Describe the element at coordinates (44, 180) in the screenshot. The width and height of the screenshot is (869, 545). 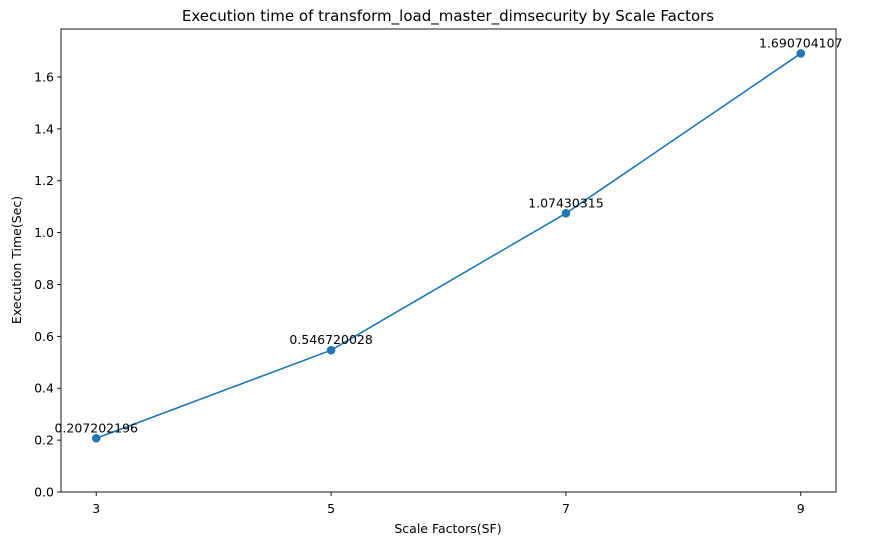
I see `y-tick-label: 1.2` at that location.